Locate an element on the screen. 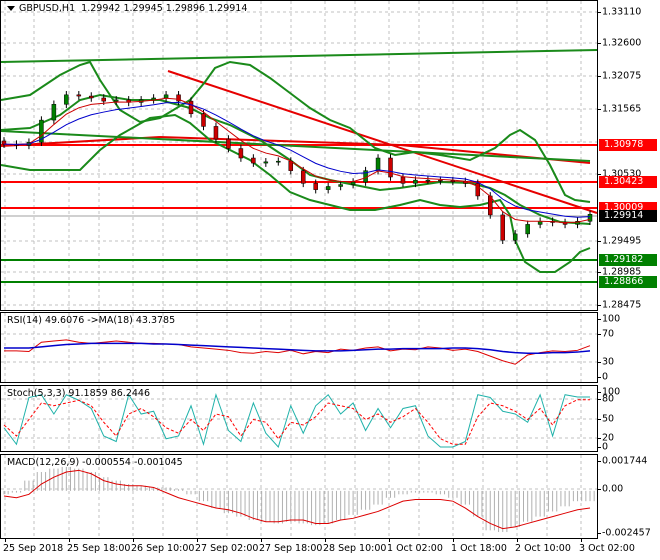 The width and height of the screenshot is (660, 560). macd-axis-label: 0.00 is located at coordinates (613, 489).